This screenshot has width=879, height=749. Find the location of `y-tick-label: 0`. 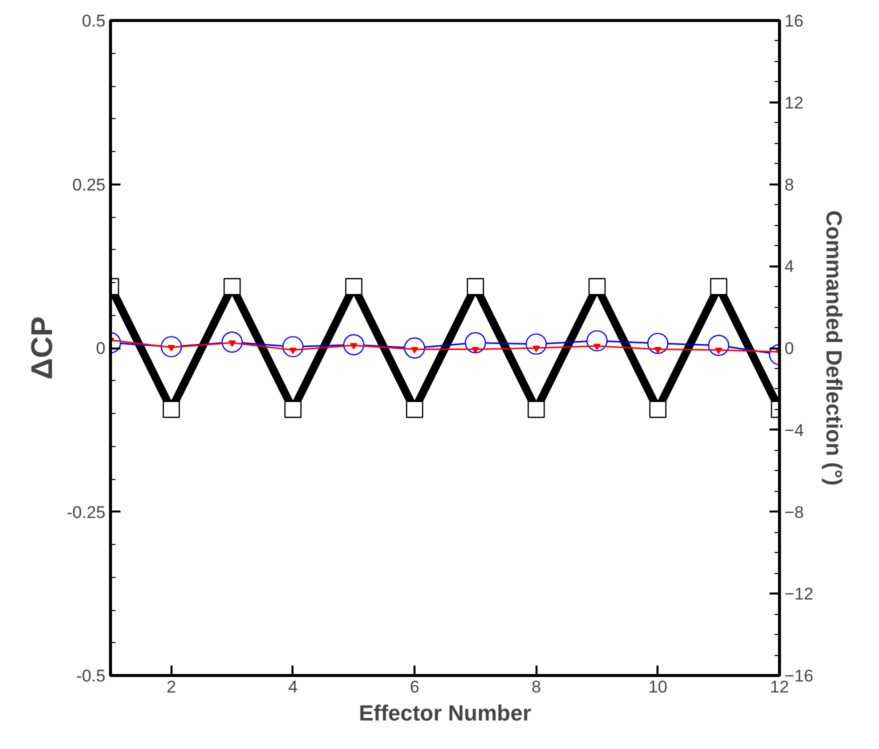

y-tick-label: 0 is located at coordinates (101, 348).